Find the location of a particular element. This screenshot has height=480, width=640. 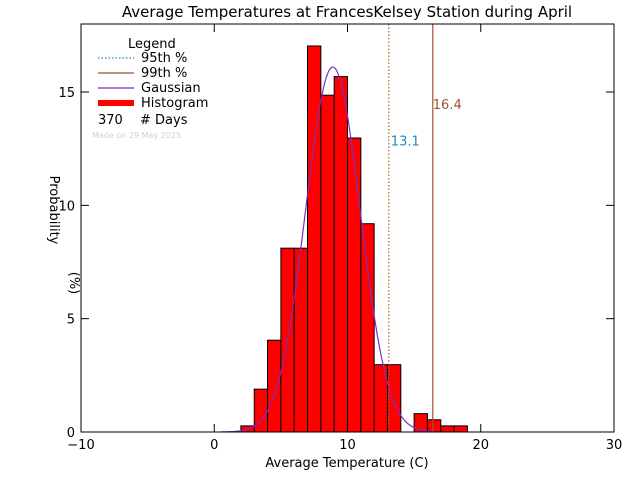

legend-item-label: Gaussian is located at coordinates (171, 88).